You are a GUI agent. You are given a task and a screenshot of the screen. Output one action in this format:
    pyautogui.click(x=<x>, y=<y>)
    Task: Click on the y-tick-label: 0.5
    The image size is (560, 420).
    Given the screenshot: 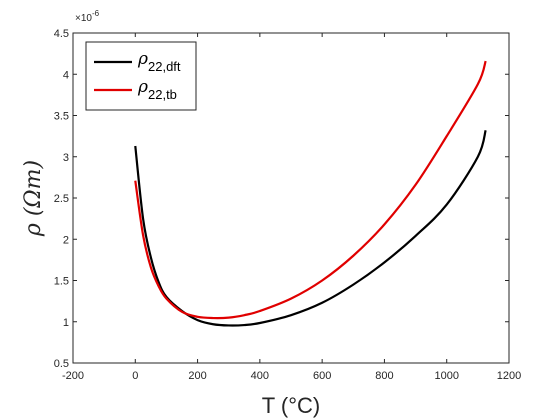 What is the action you would take?
    pyautogui.click(x=61, y=364)
    